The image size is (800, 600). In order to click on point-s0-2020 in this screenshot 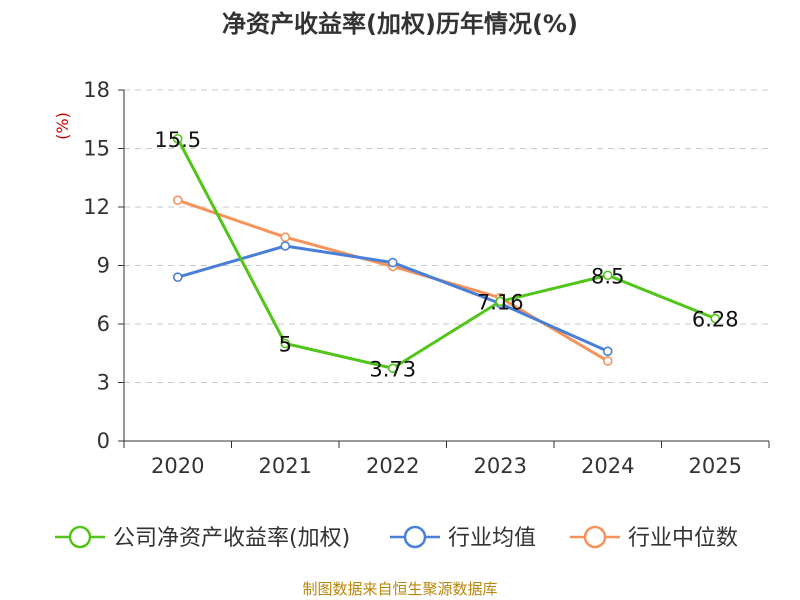, I will do `click(177, 138)`.